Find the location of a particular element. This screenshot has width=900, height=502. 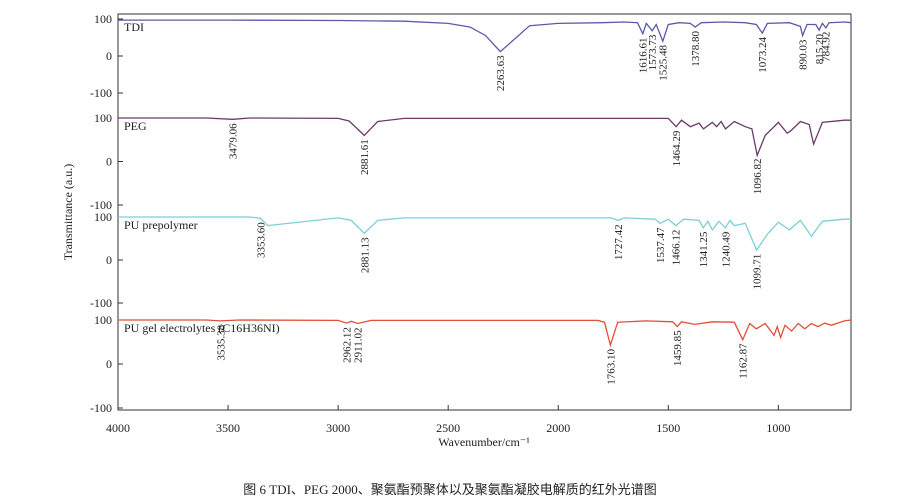

peak-label: 1162.87 is located at coordinates (744, 361).